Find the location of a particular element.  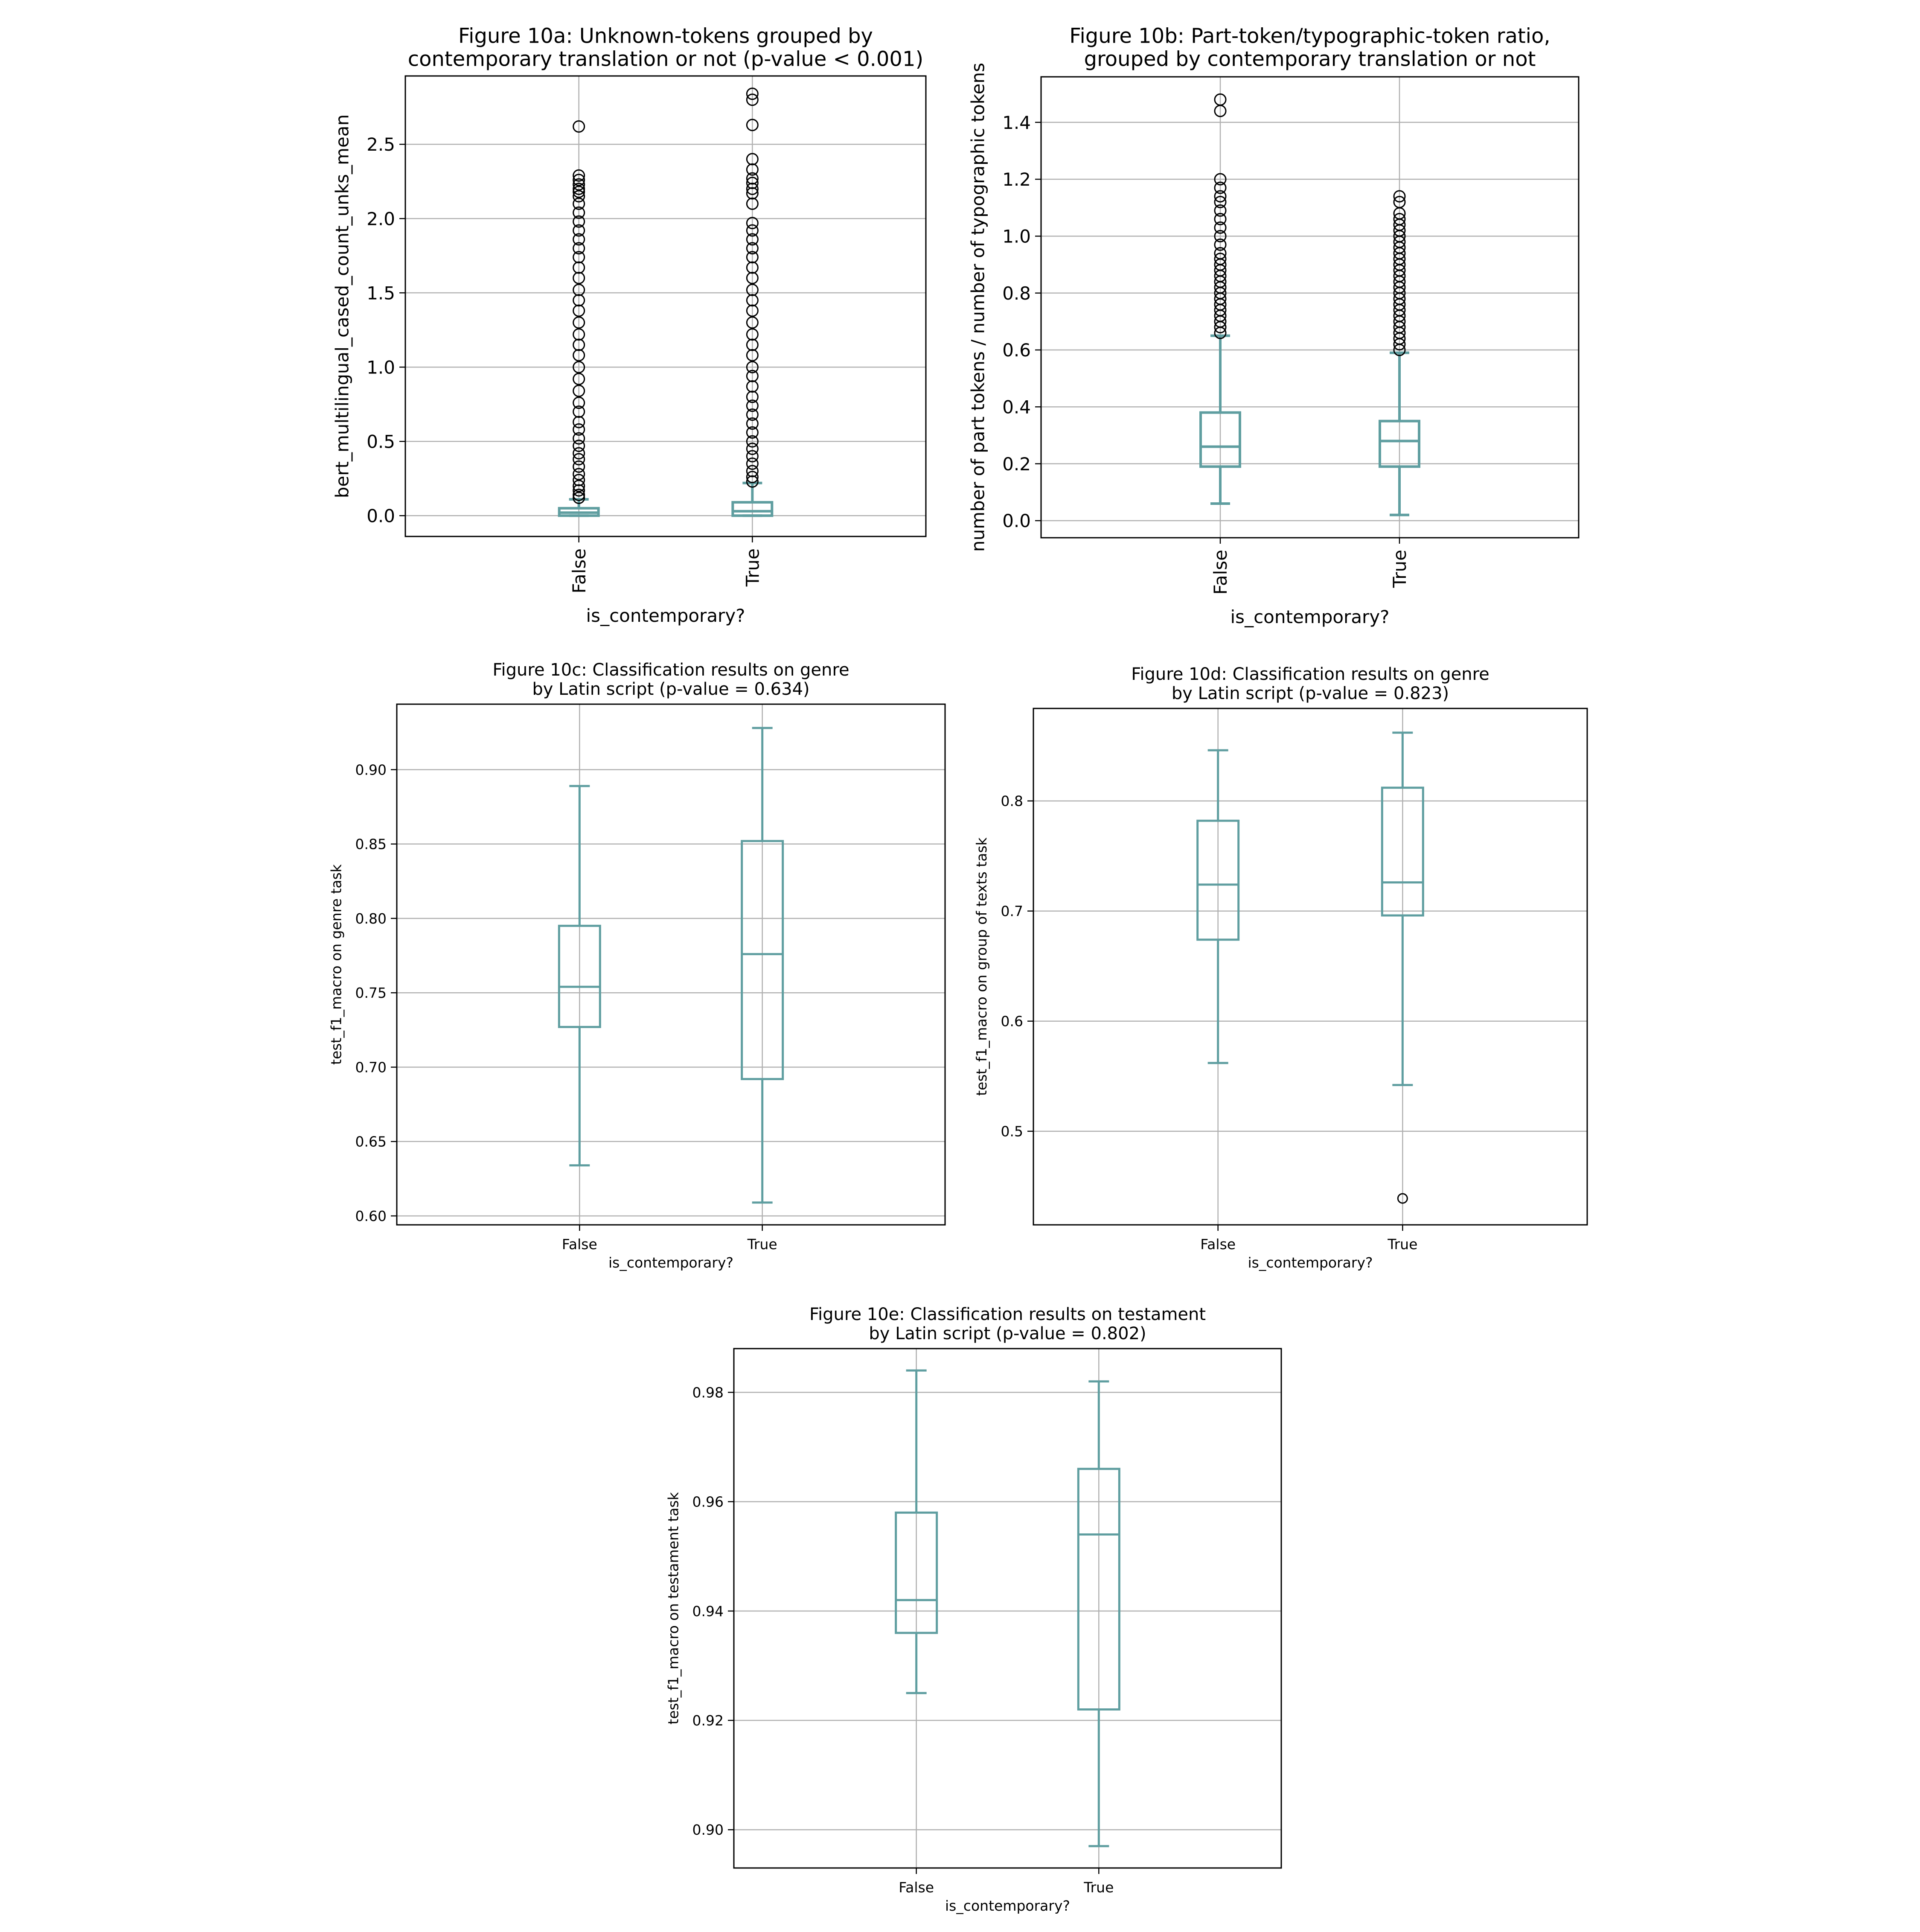

y-axis-label: test_f1_macro on genre task is located at coordinates (336, 964).